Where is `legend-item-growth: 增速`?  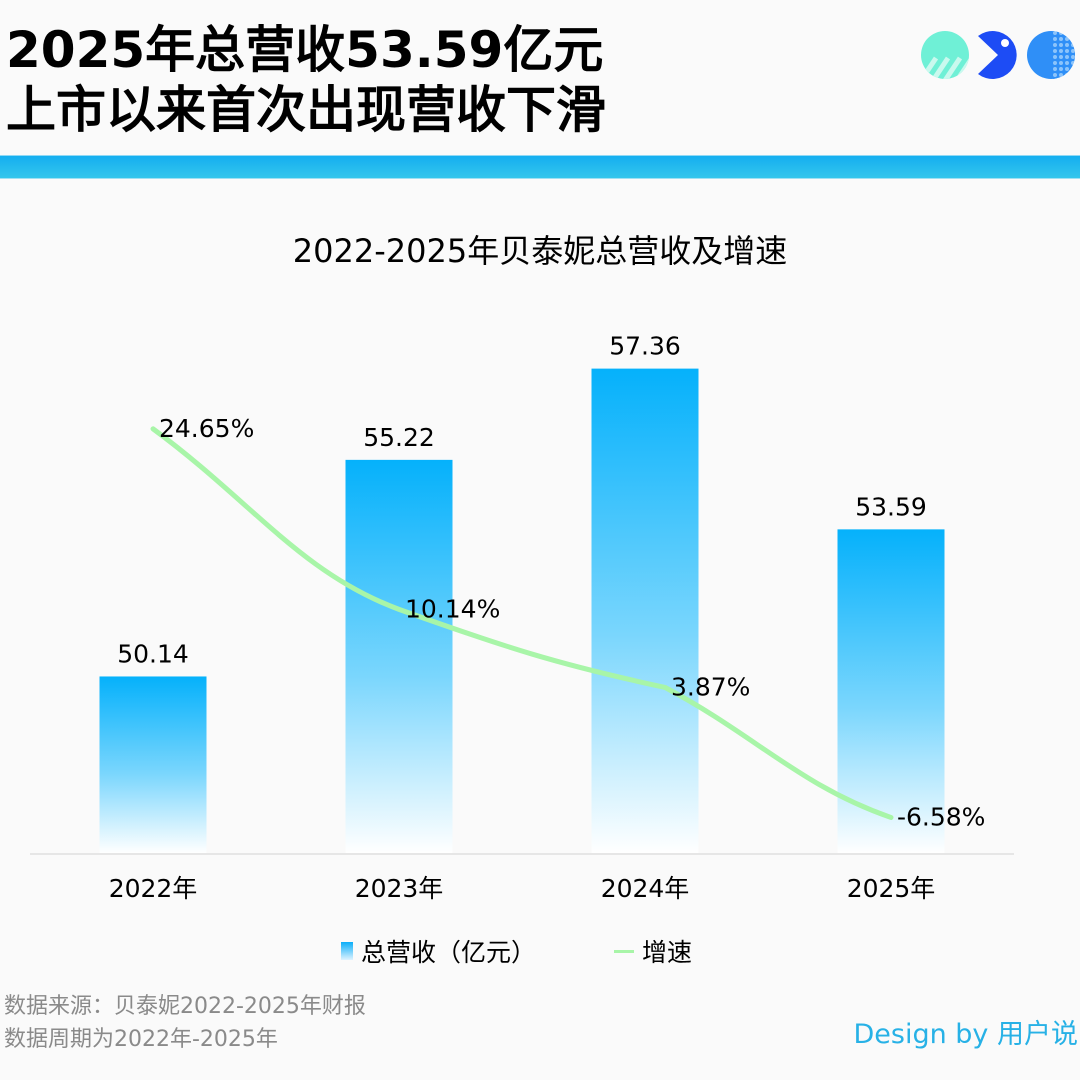
legend-item-growth: 增速 is located at coordinates (653, 951).